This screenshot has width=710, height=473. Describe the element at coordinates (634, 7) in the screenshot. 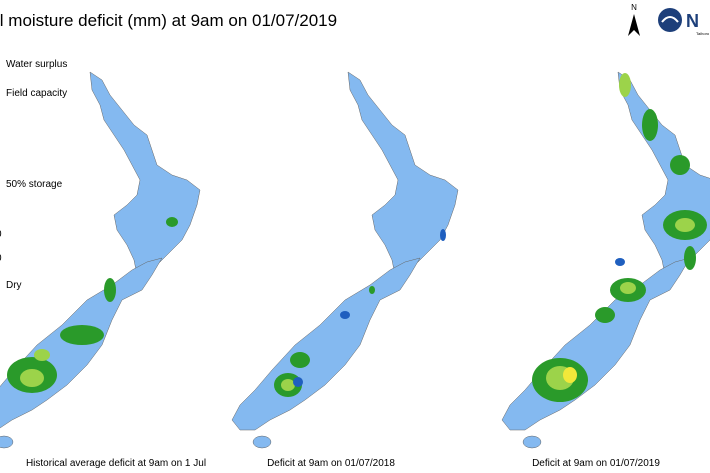

I see `north-label: N` at that location.